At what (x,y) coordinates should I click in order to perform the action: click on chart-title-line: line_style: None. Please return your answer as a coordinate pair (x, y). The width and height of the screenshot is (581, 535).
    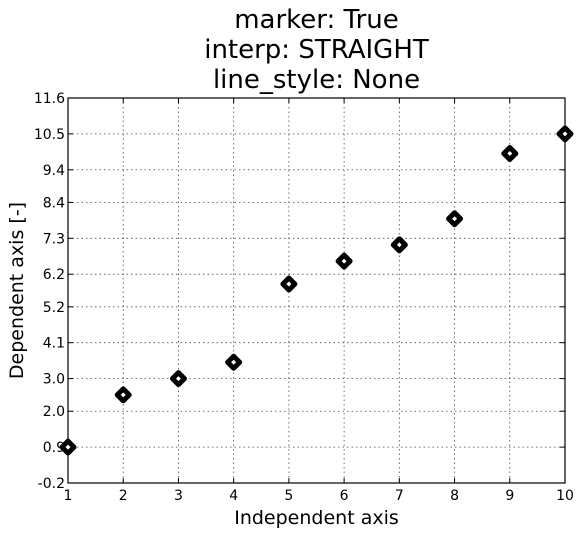
    Looking at the image, I should click on (316, 80).